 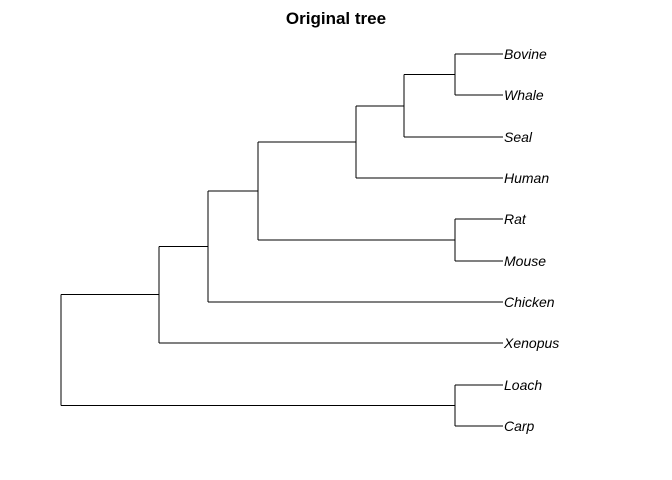 What do you see at coordinates (524, 95) in the screenshot?
I see `tip-label-whale: Whale` at bounding box center [524, 95].